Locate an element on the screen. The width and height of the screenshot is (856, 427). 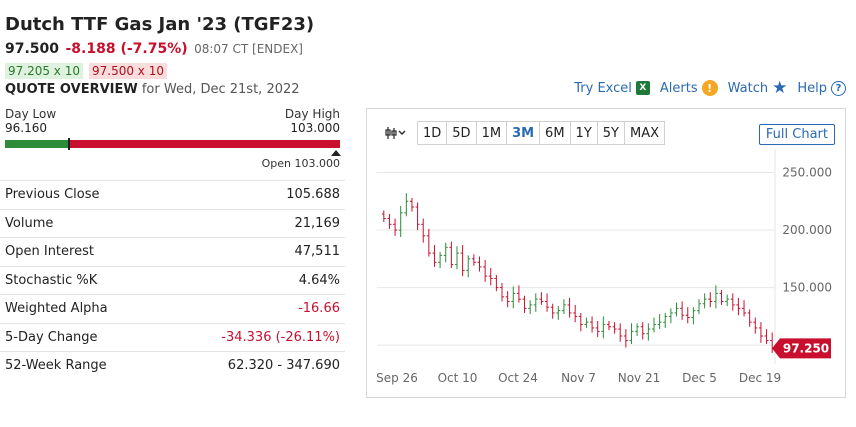
alerts-label: Alerts is located at coordinates (678, 88).